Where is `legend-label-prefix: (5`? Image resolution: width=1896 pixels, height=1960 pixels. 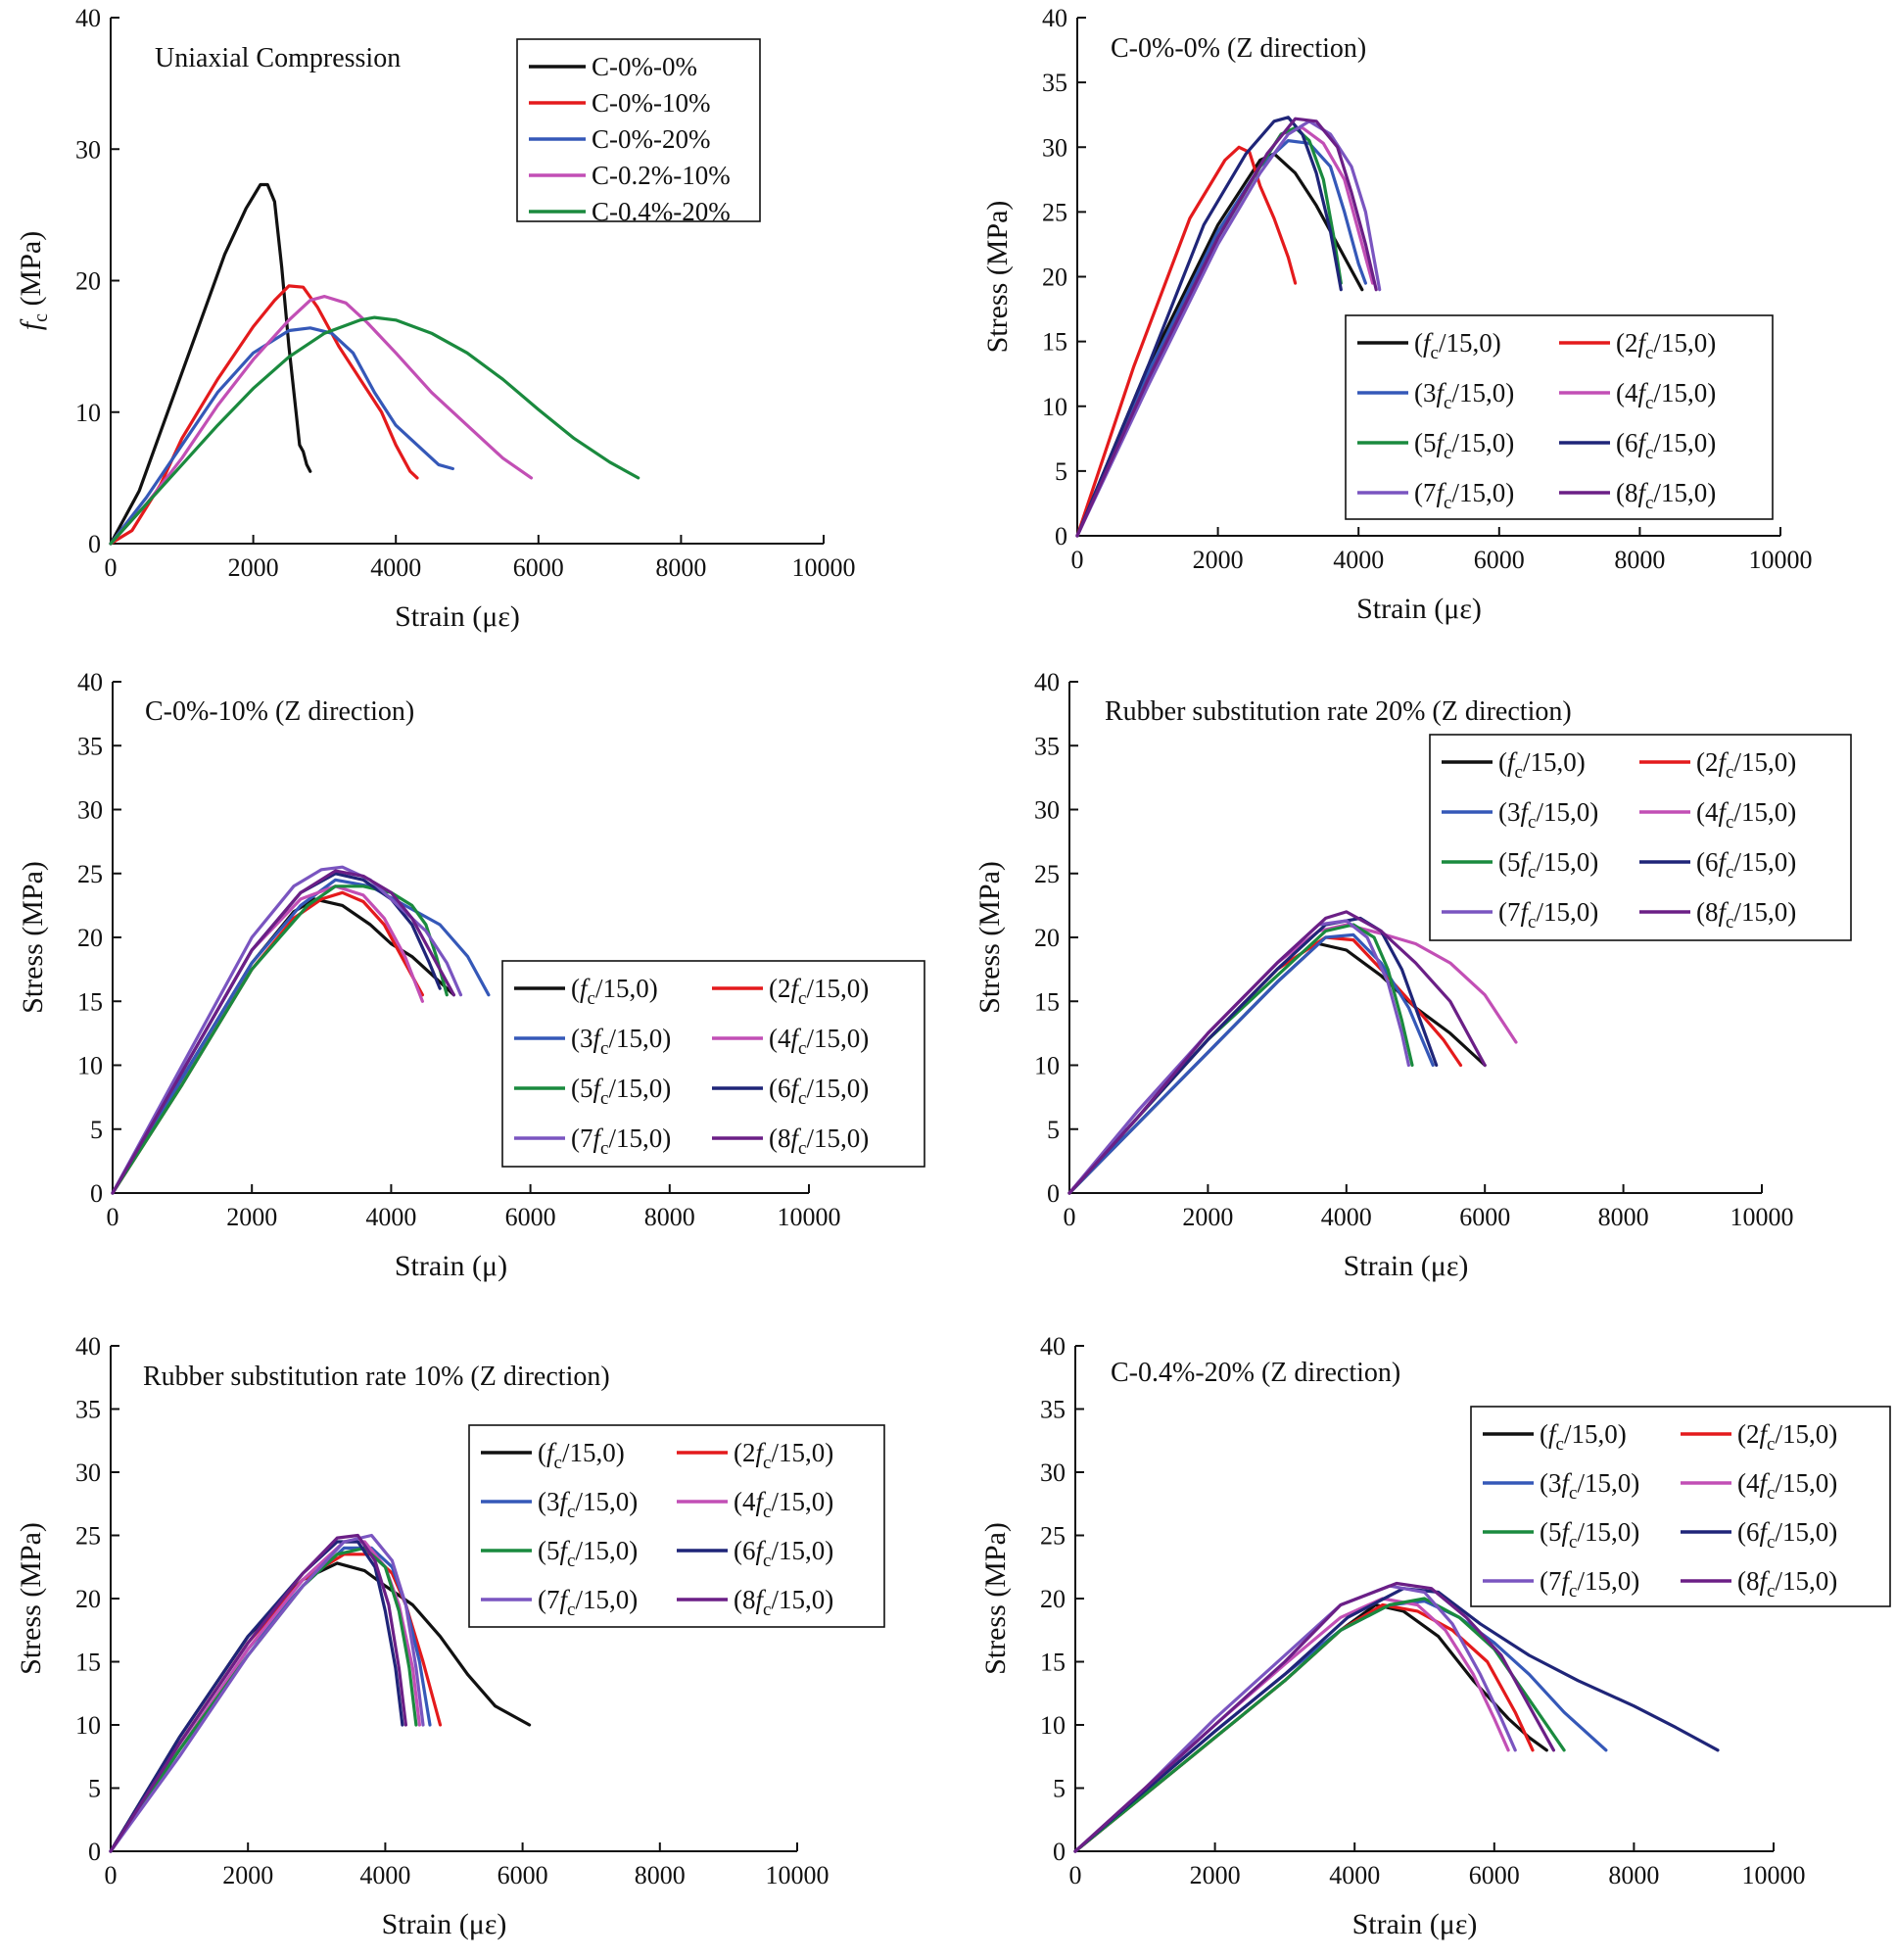
legend-label-prefix: (5 is located at coordinates (1551, 1532).